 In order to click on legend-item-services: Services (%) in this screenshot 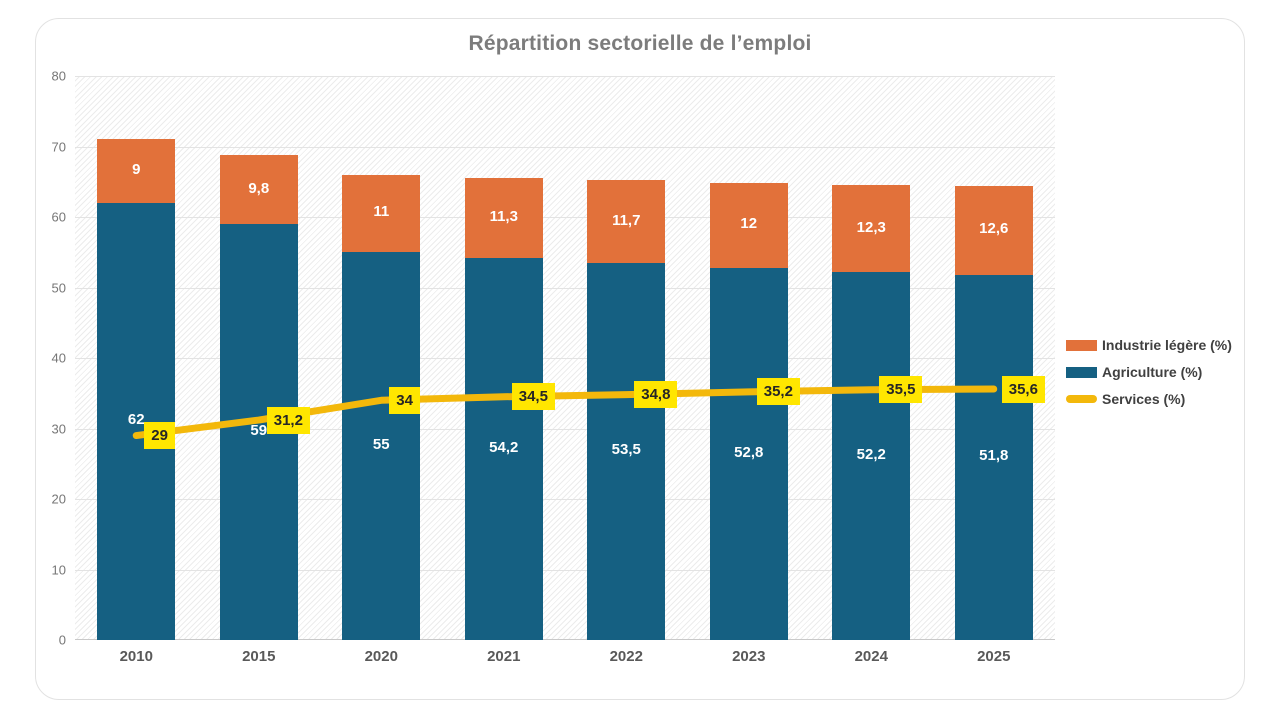, I will do `click(1149, 399)`.